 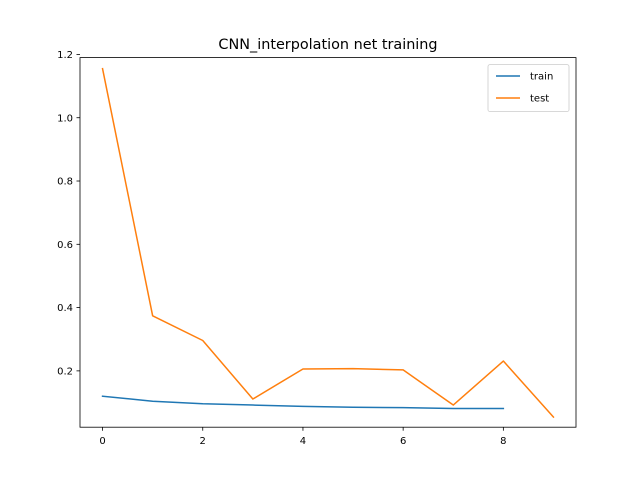 I want to click on legend: train test, so click(x=528, y=88).